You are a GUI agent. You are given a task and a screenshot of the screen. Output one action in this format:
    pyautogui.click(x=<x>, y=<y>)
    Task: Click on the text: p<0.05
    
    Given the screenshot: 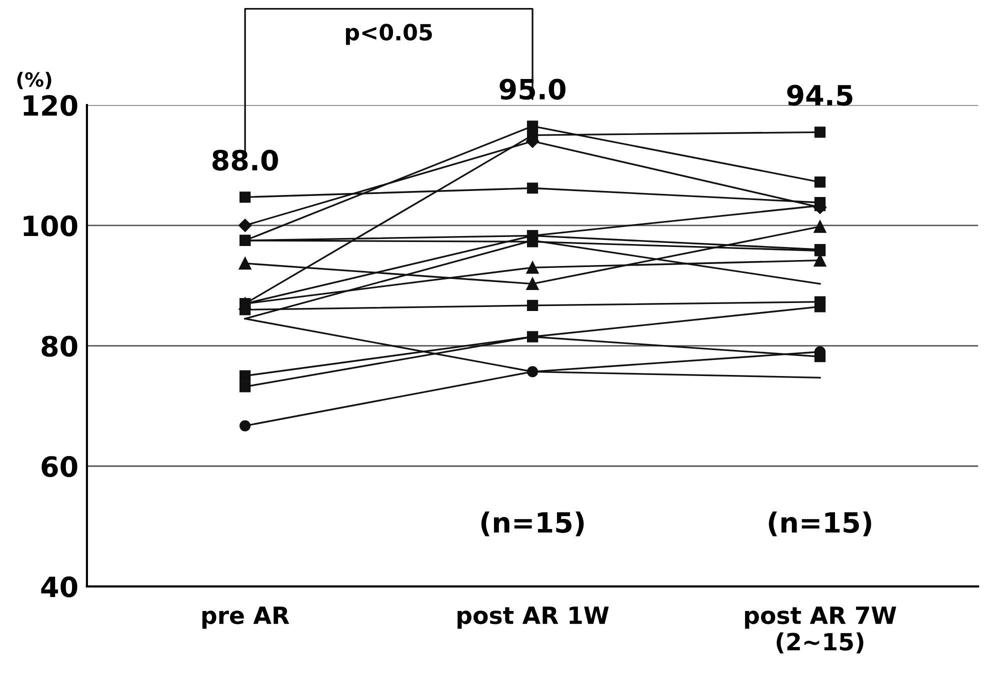 What is the action you would take?
    pyautogui.click(x=389, y=34)
    